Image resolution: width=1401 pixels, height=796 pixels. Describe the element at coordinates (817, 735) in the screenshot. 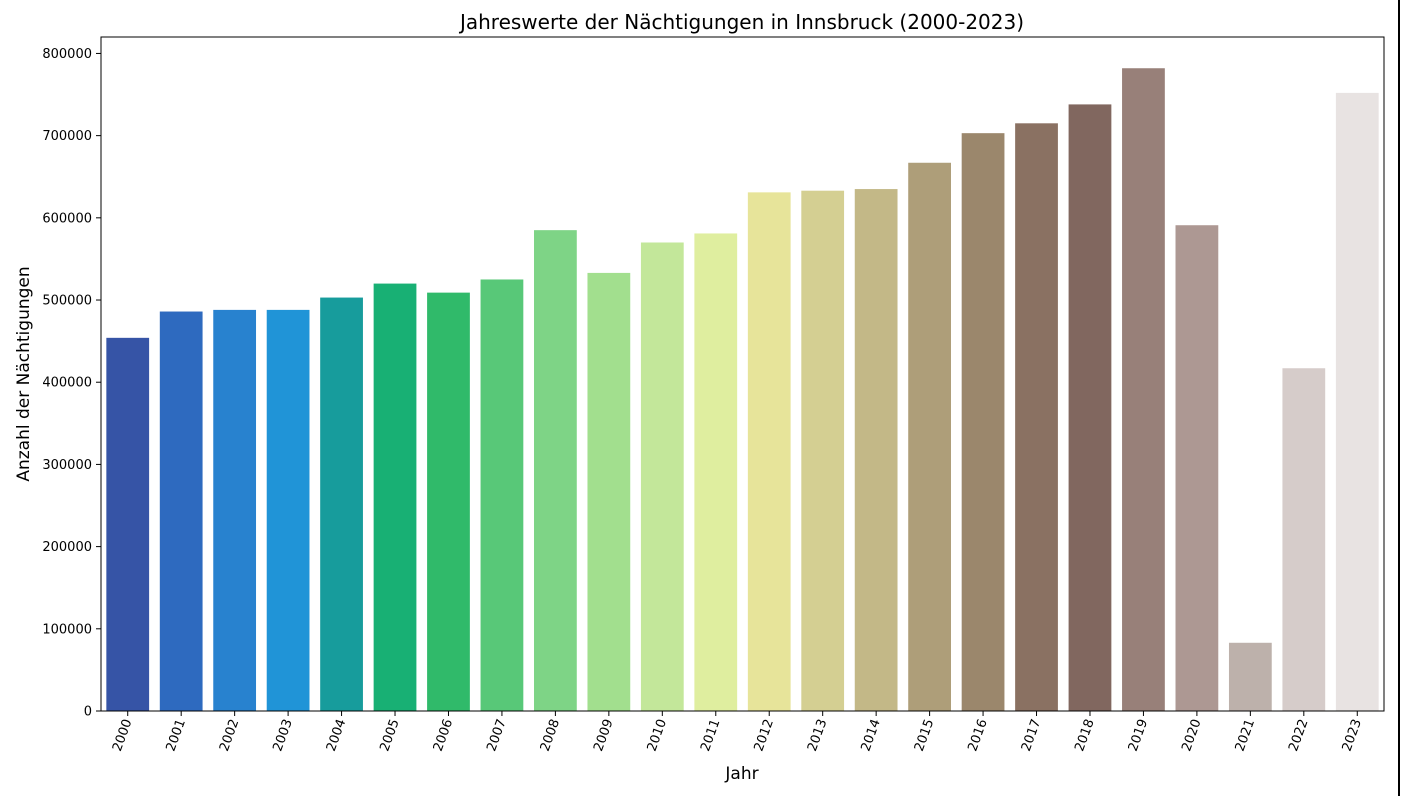

I see `x-tick-label: 2013` at that location.